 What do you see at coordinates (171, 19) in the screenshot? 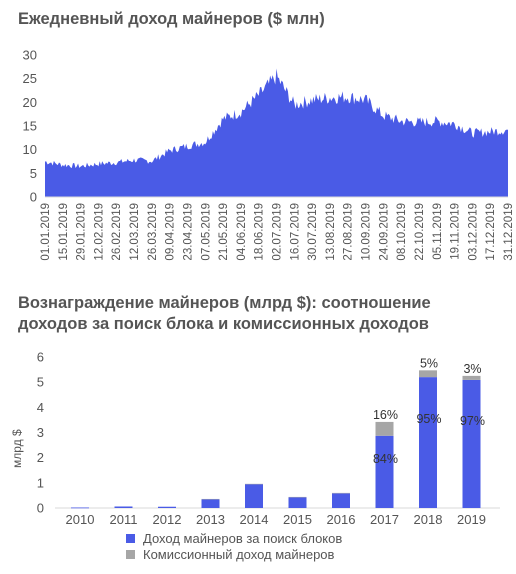
I see `chart1-title: Ежедневный доход майнеров ($ млн)` at bounding box center [171, 19].